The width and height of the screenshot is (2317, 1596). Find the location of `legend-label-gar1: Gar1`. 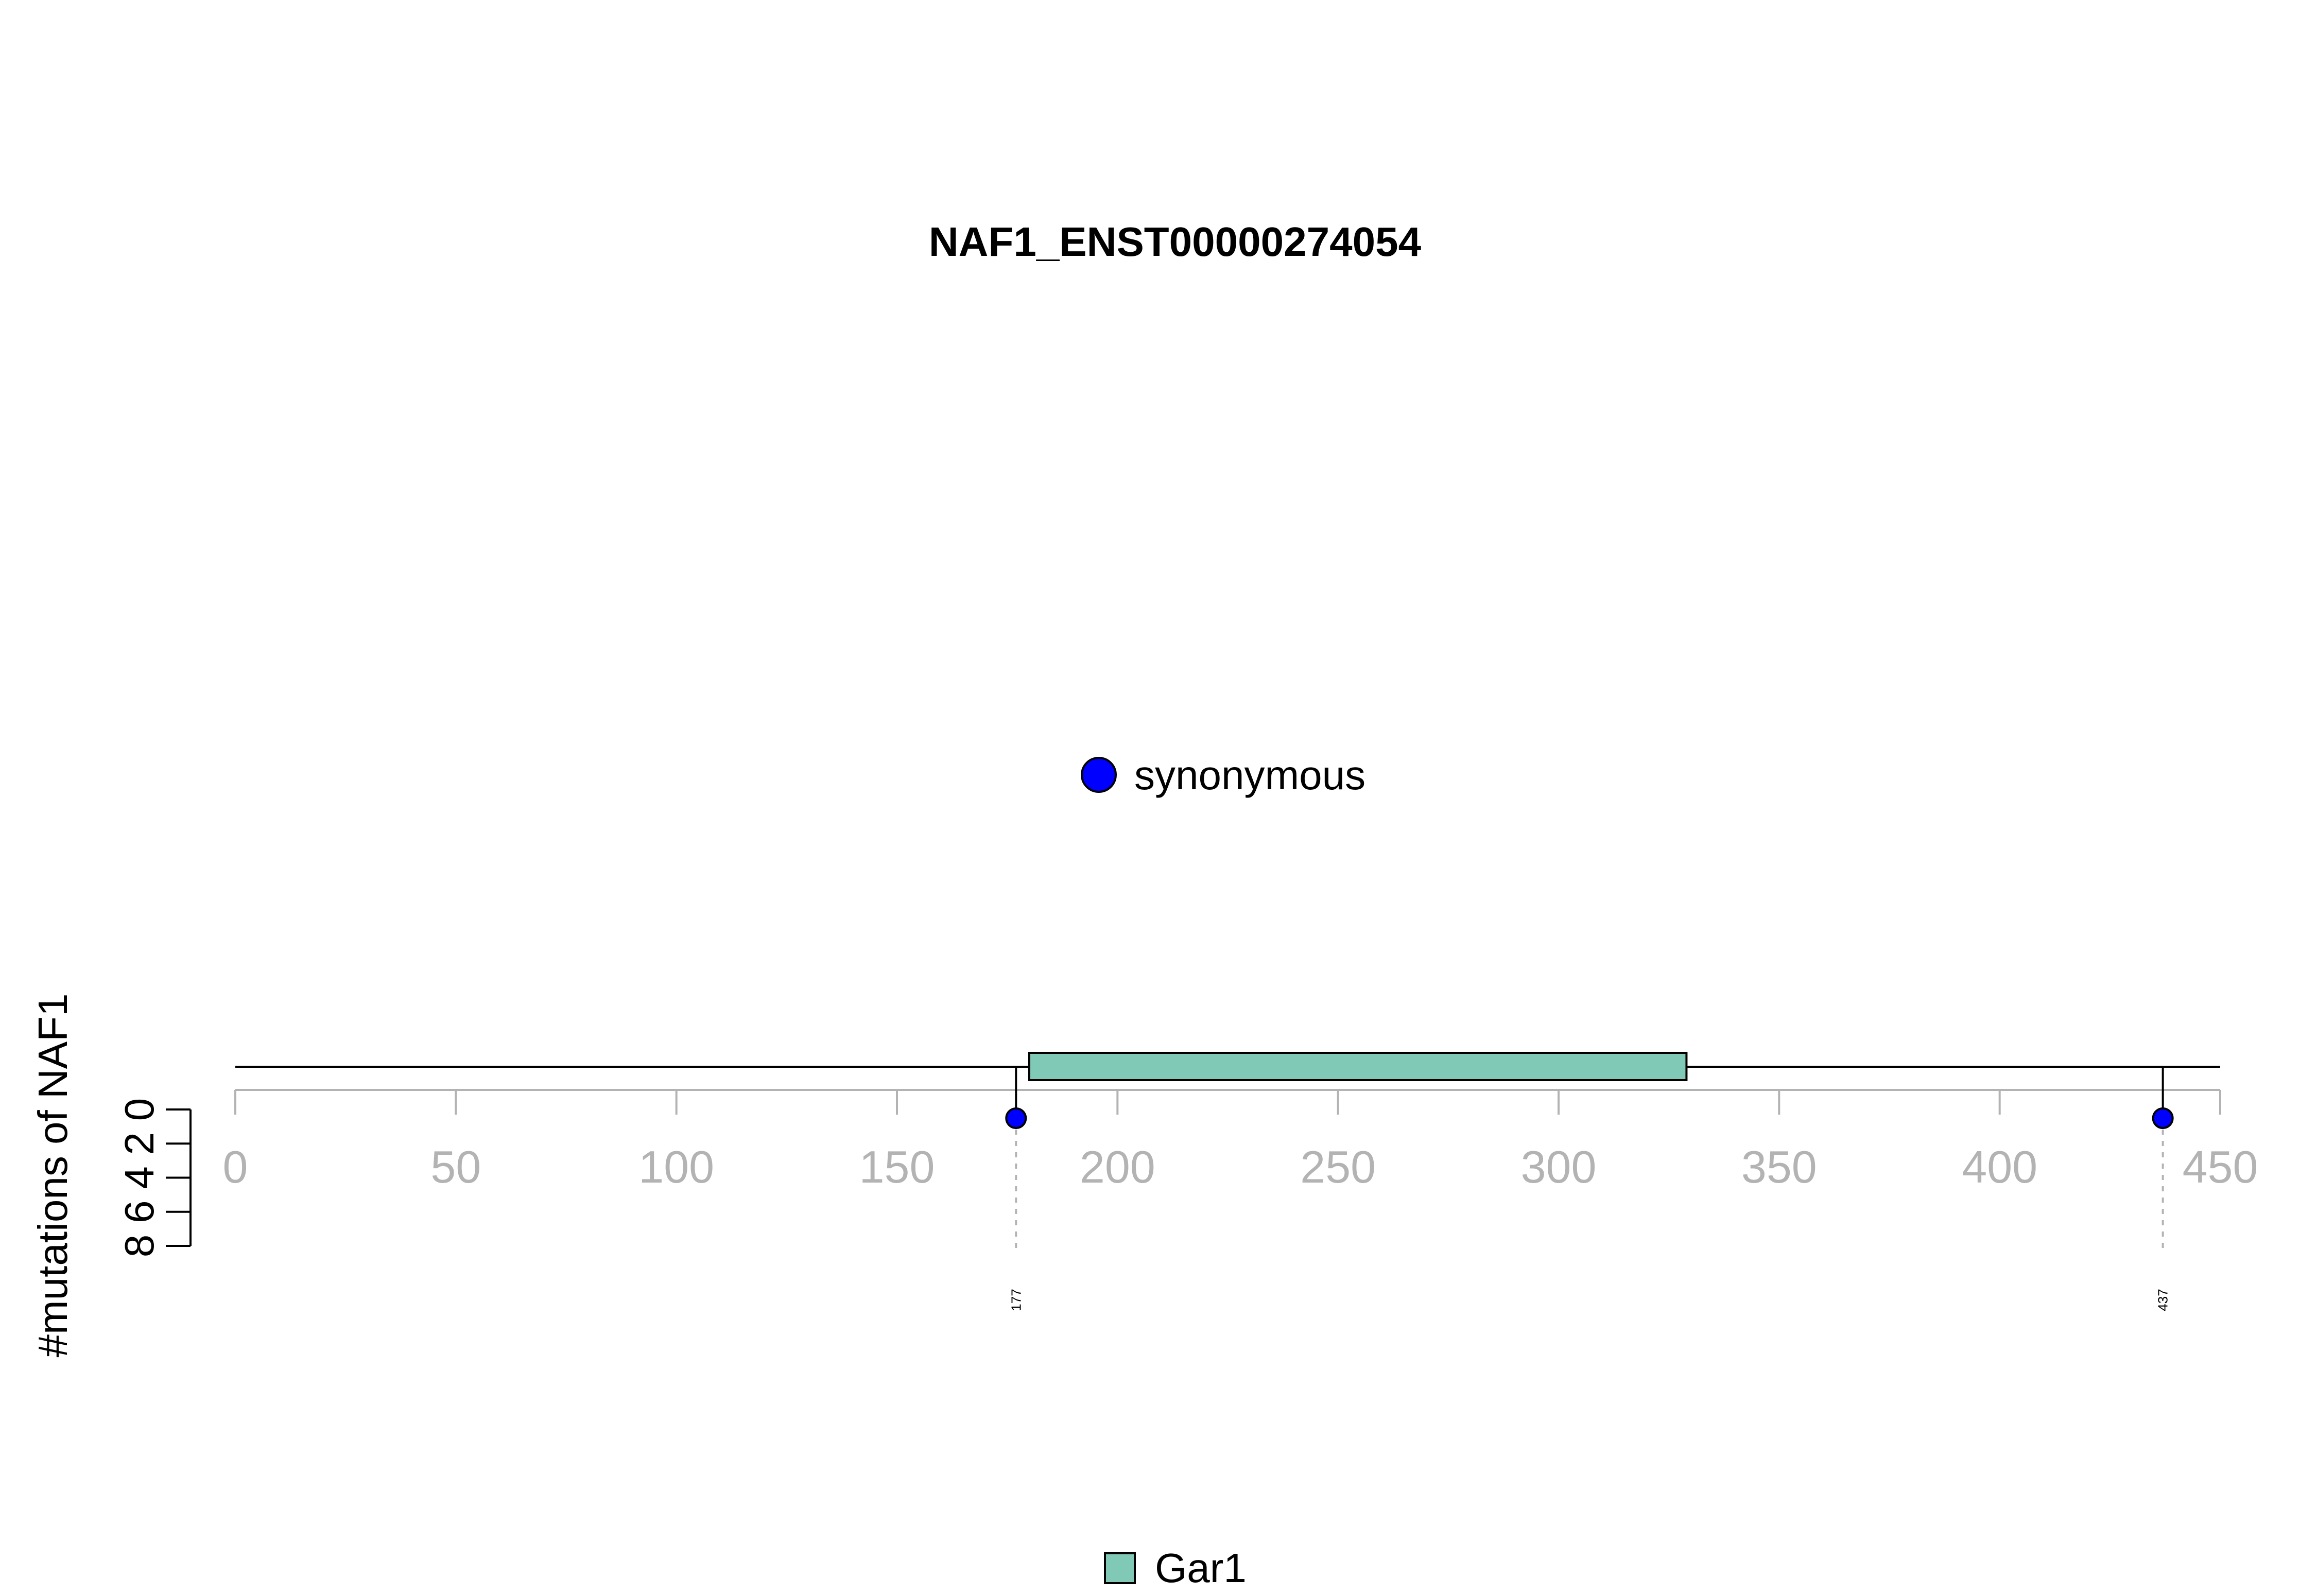

legend-label-gar1: Gar1 is located at coordinates (1201, 1568).